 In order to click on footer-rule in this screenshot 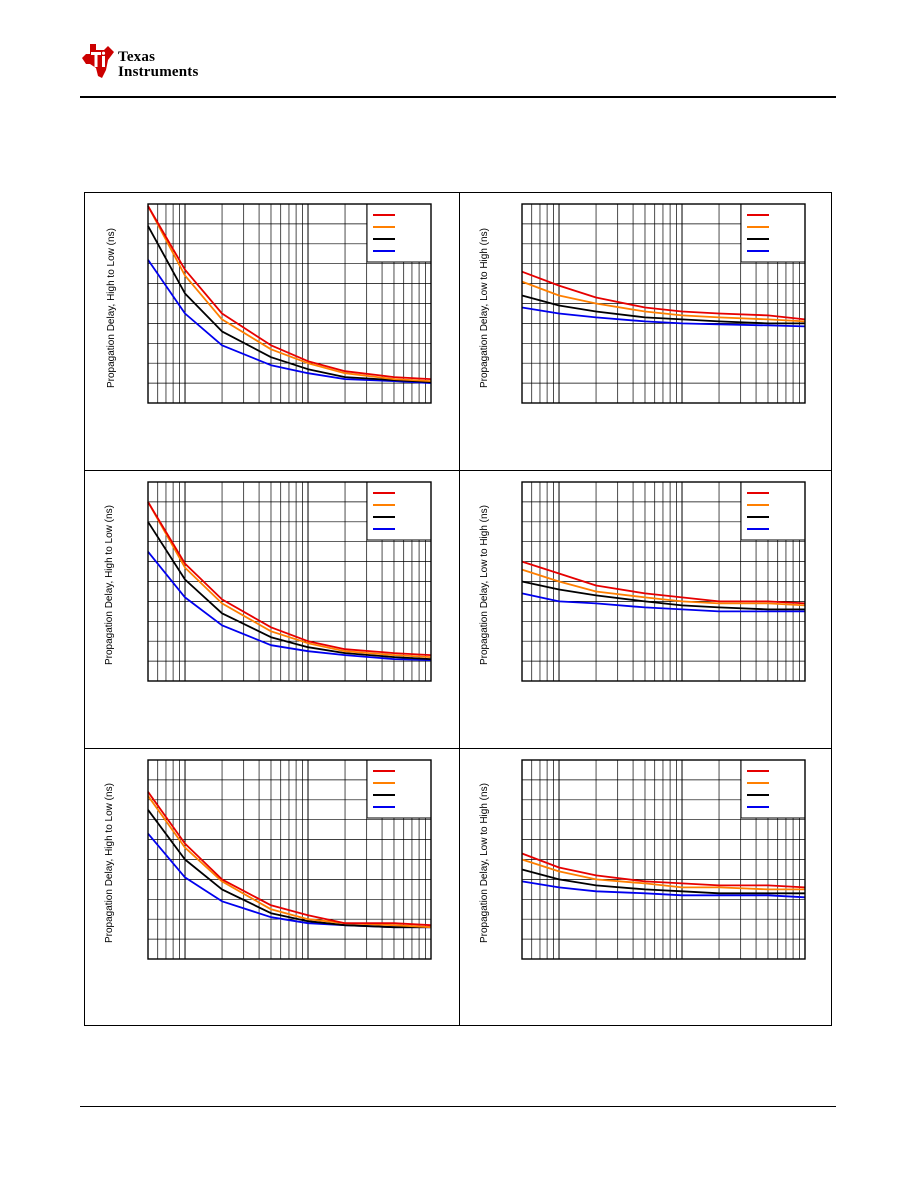, I will do `click(458, 1106)`.